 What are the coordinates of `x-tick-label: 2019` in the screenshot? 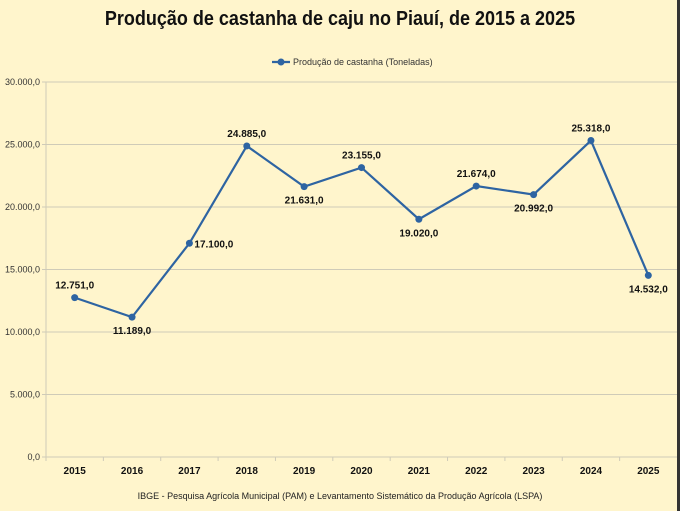 It's located at (304, 471).